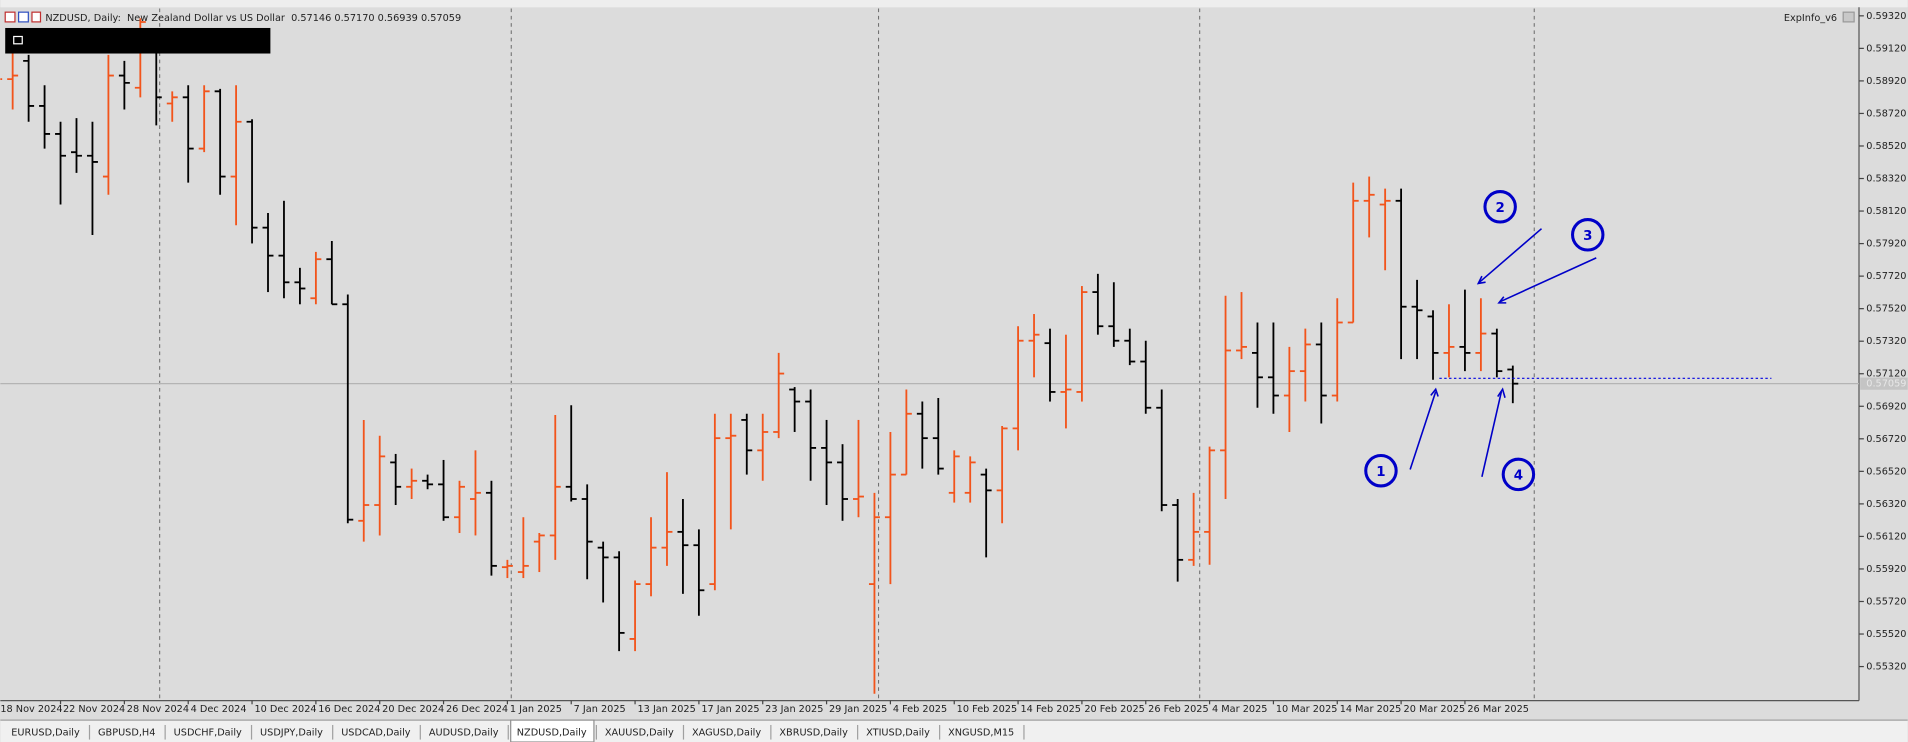 The width and height of the screenshot is (1908, 742). What do you see at coordinates (376, 732) in the screenshot?
I see `tab: USDCAD,Daily` at bounding box center [376, 732].